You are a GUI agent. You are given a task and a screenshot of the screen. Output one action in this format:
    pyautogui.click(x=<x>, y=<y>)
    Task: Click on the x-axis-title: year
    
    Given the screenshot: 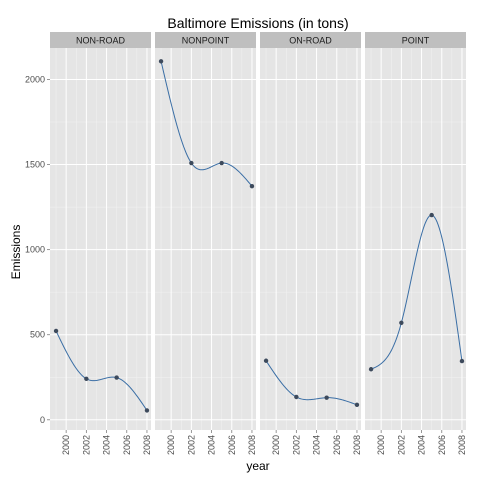 What is the action you would take?
    pyautogui.click(x=257, y=466)
    